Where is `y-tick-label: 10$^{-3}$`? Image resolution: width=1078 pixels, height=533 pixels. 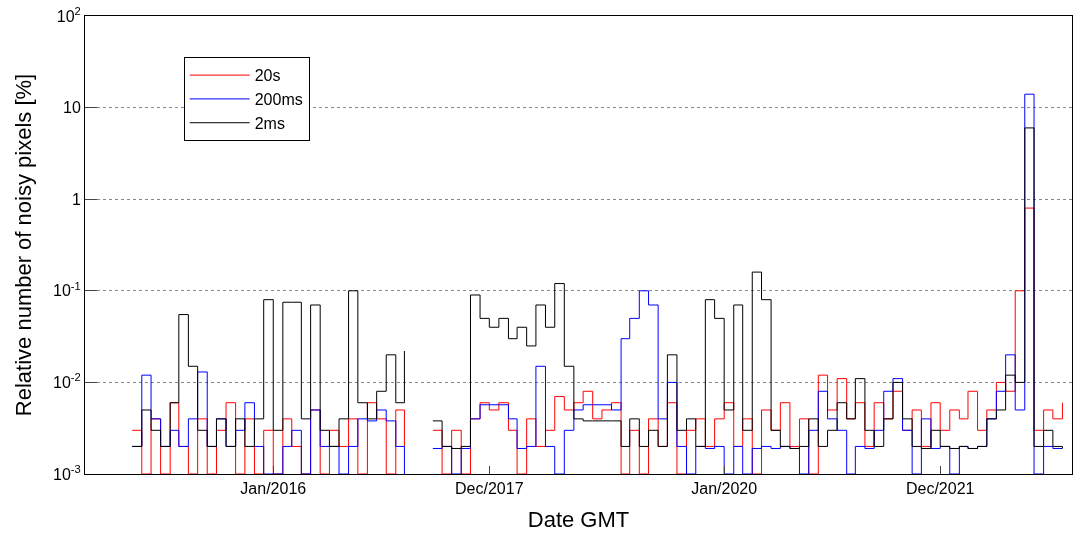 y-tick-label: 10$^{-3}$ is located at coordinates (67, 472).